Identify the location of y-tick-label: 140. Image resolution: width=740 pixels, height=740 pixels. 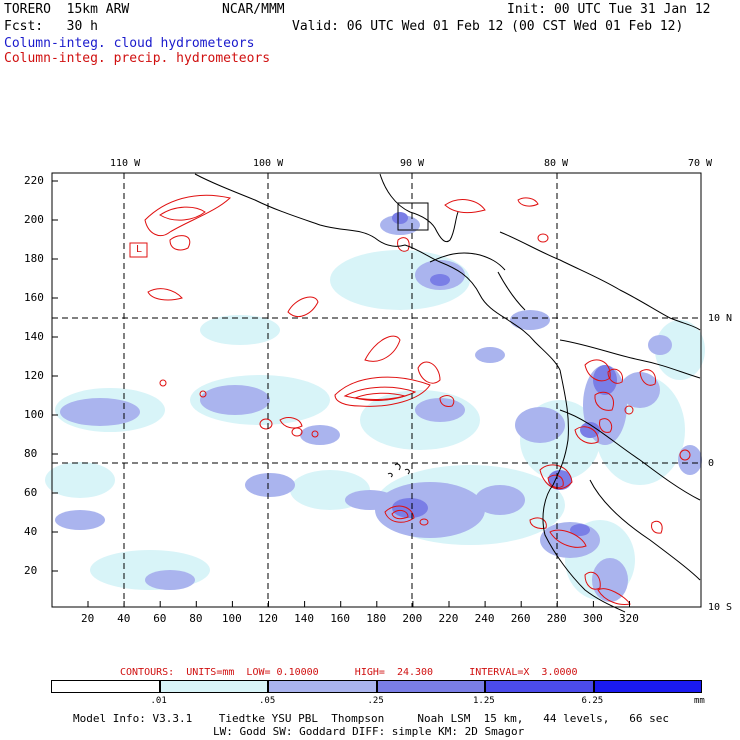
(34, 336).